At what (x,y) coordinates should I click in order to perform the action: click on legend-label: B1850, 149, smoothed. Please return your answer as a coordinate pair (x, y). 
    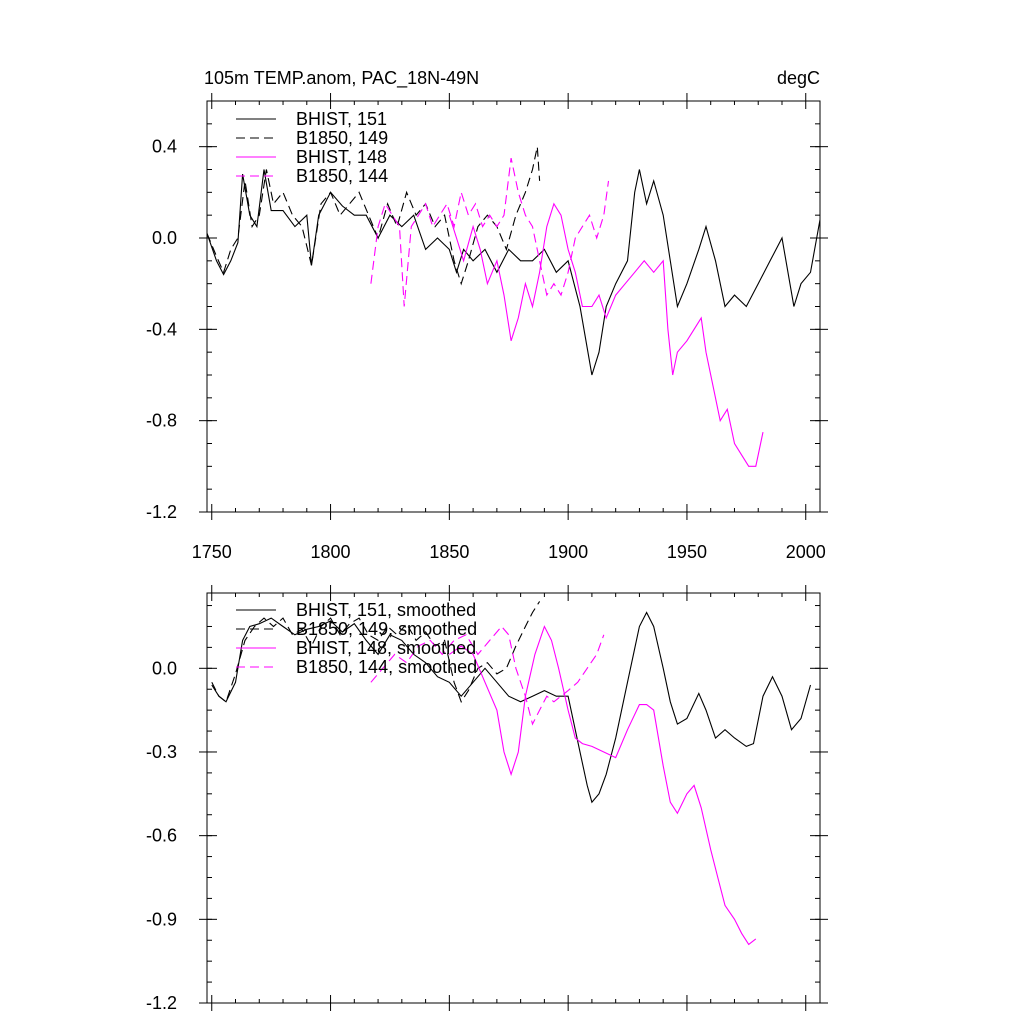
    Looking at the image, I should click on (386, 629).